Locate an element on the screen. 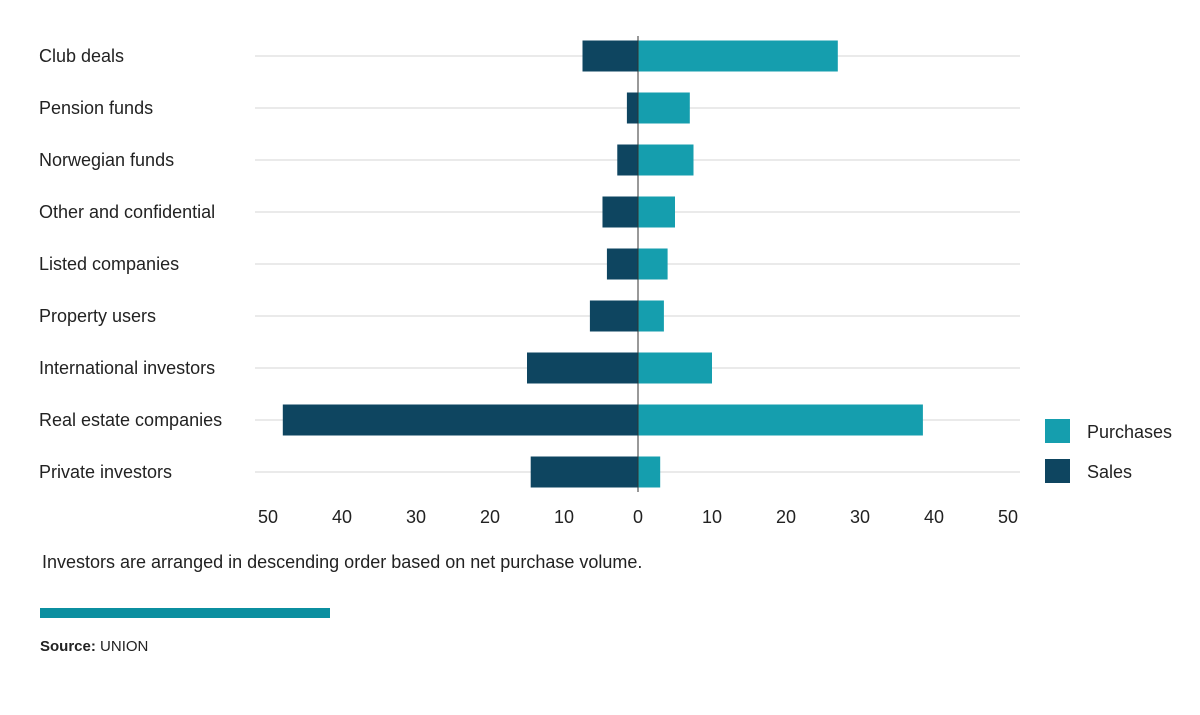 This screenshot has height=715, width=1200. category-label: Real estate companies is located at coordinates (130, 420).